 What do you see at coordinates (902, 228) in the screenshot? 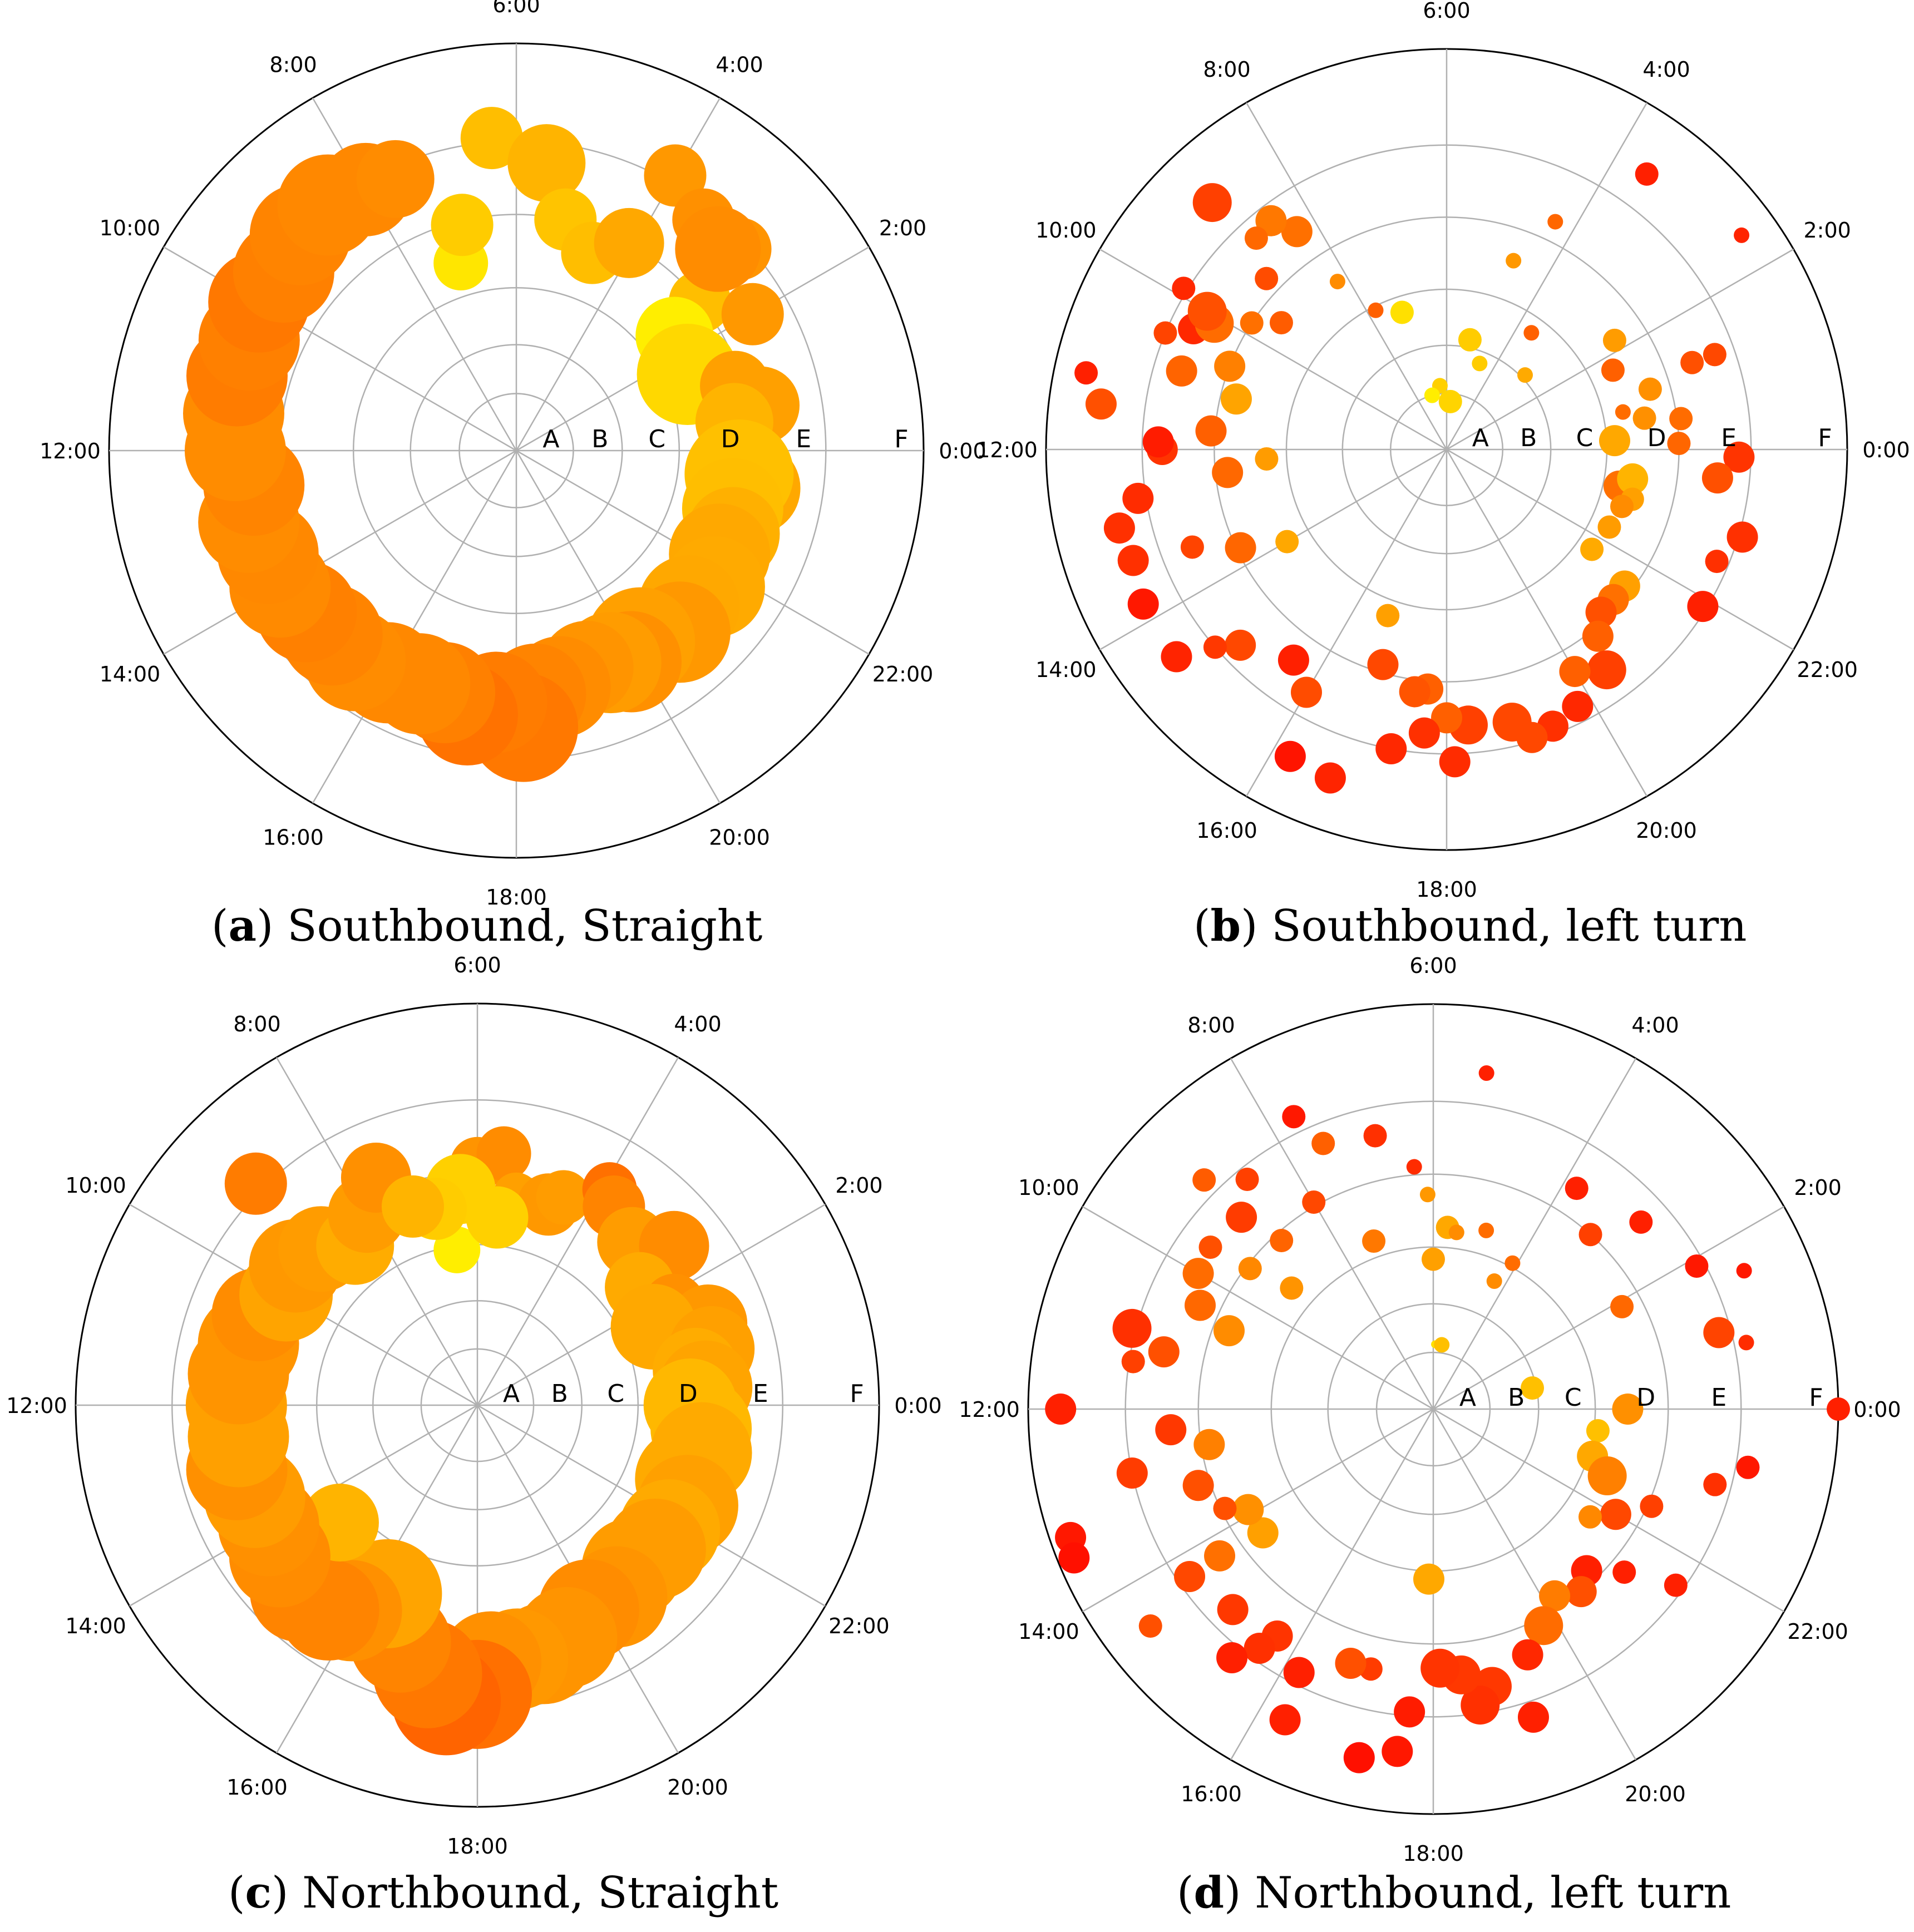
I see `time-tick-label: 2:00` at bounding box center [902, 228].